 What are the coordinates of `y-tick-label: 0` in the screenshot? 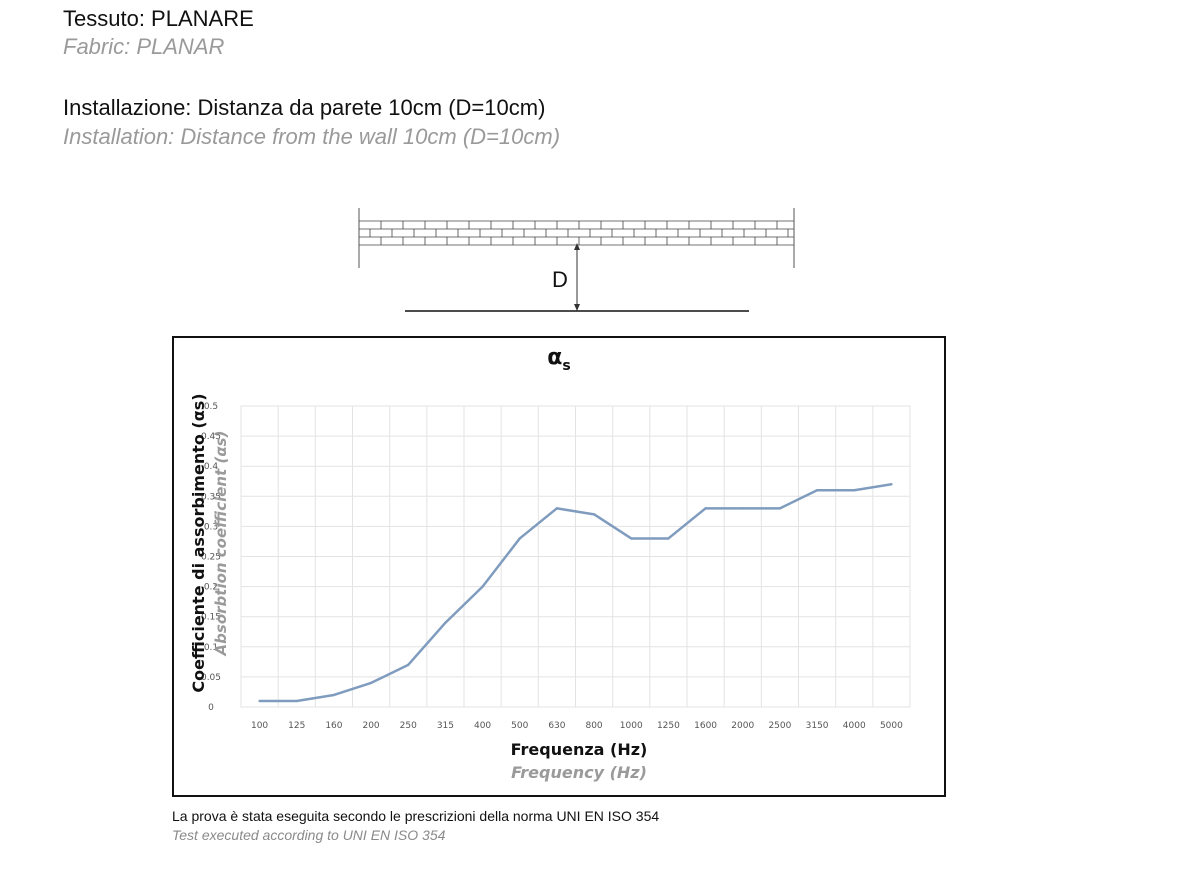 It's located at (211, 708).